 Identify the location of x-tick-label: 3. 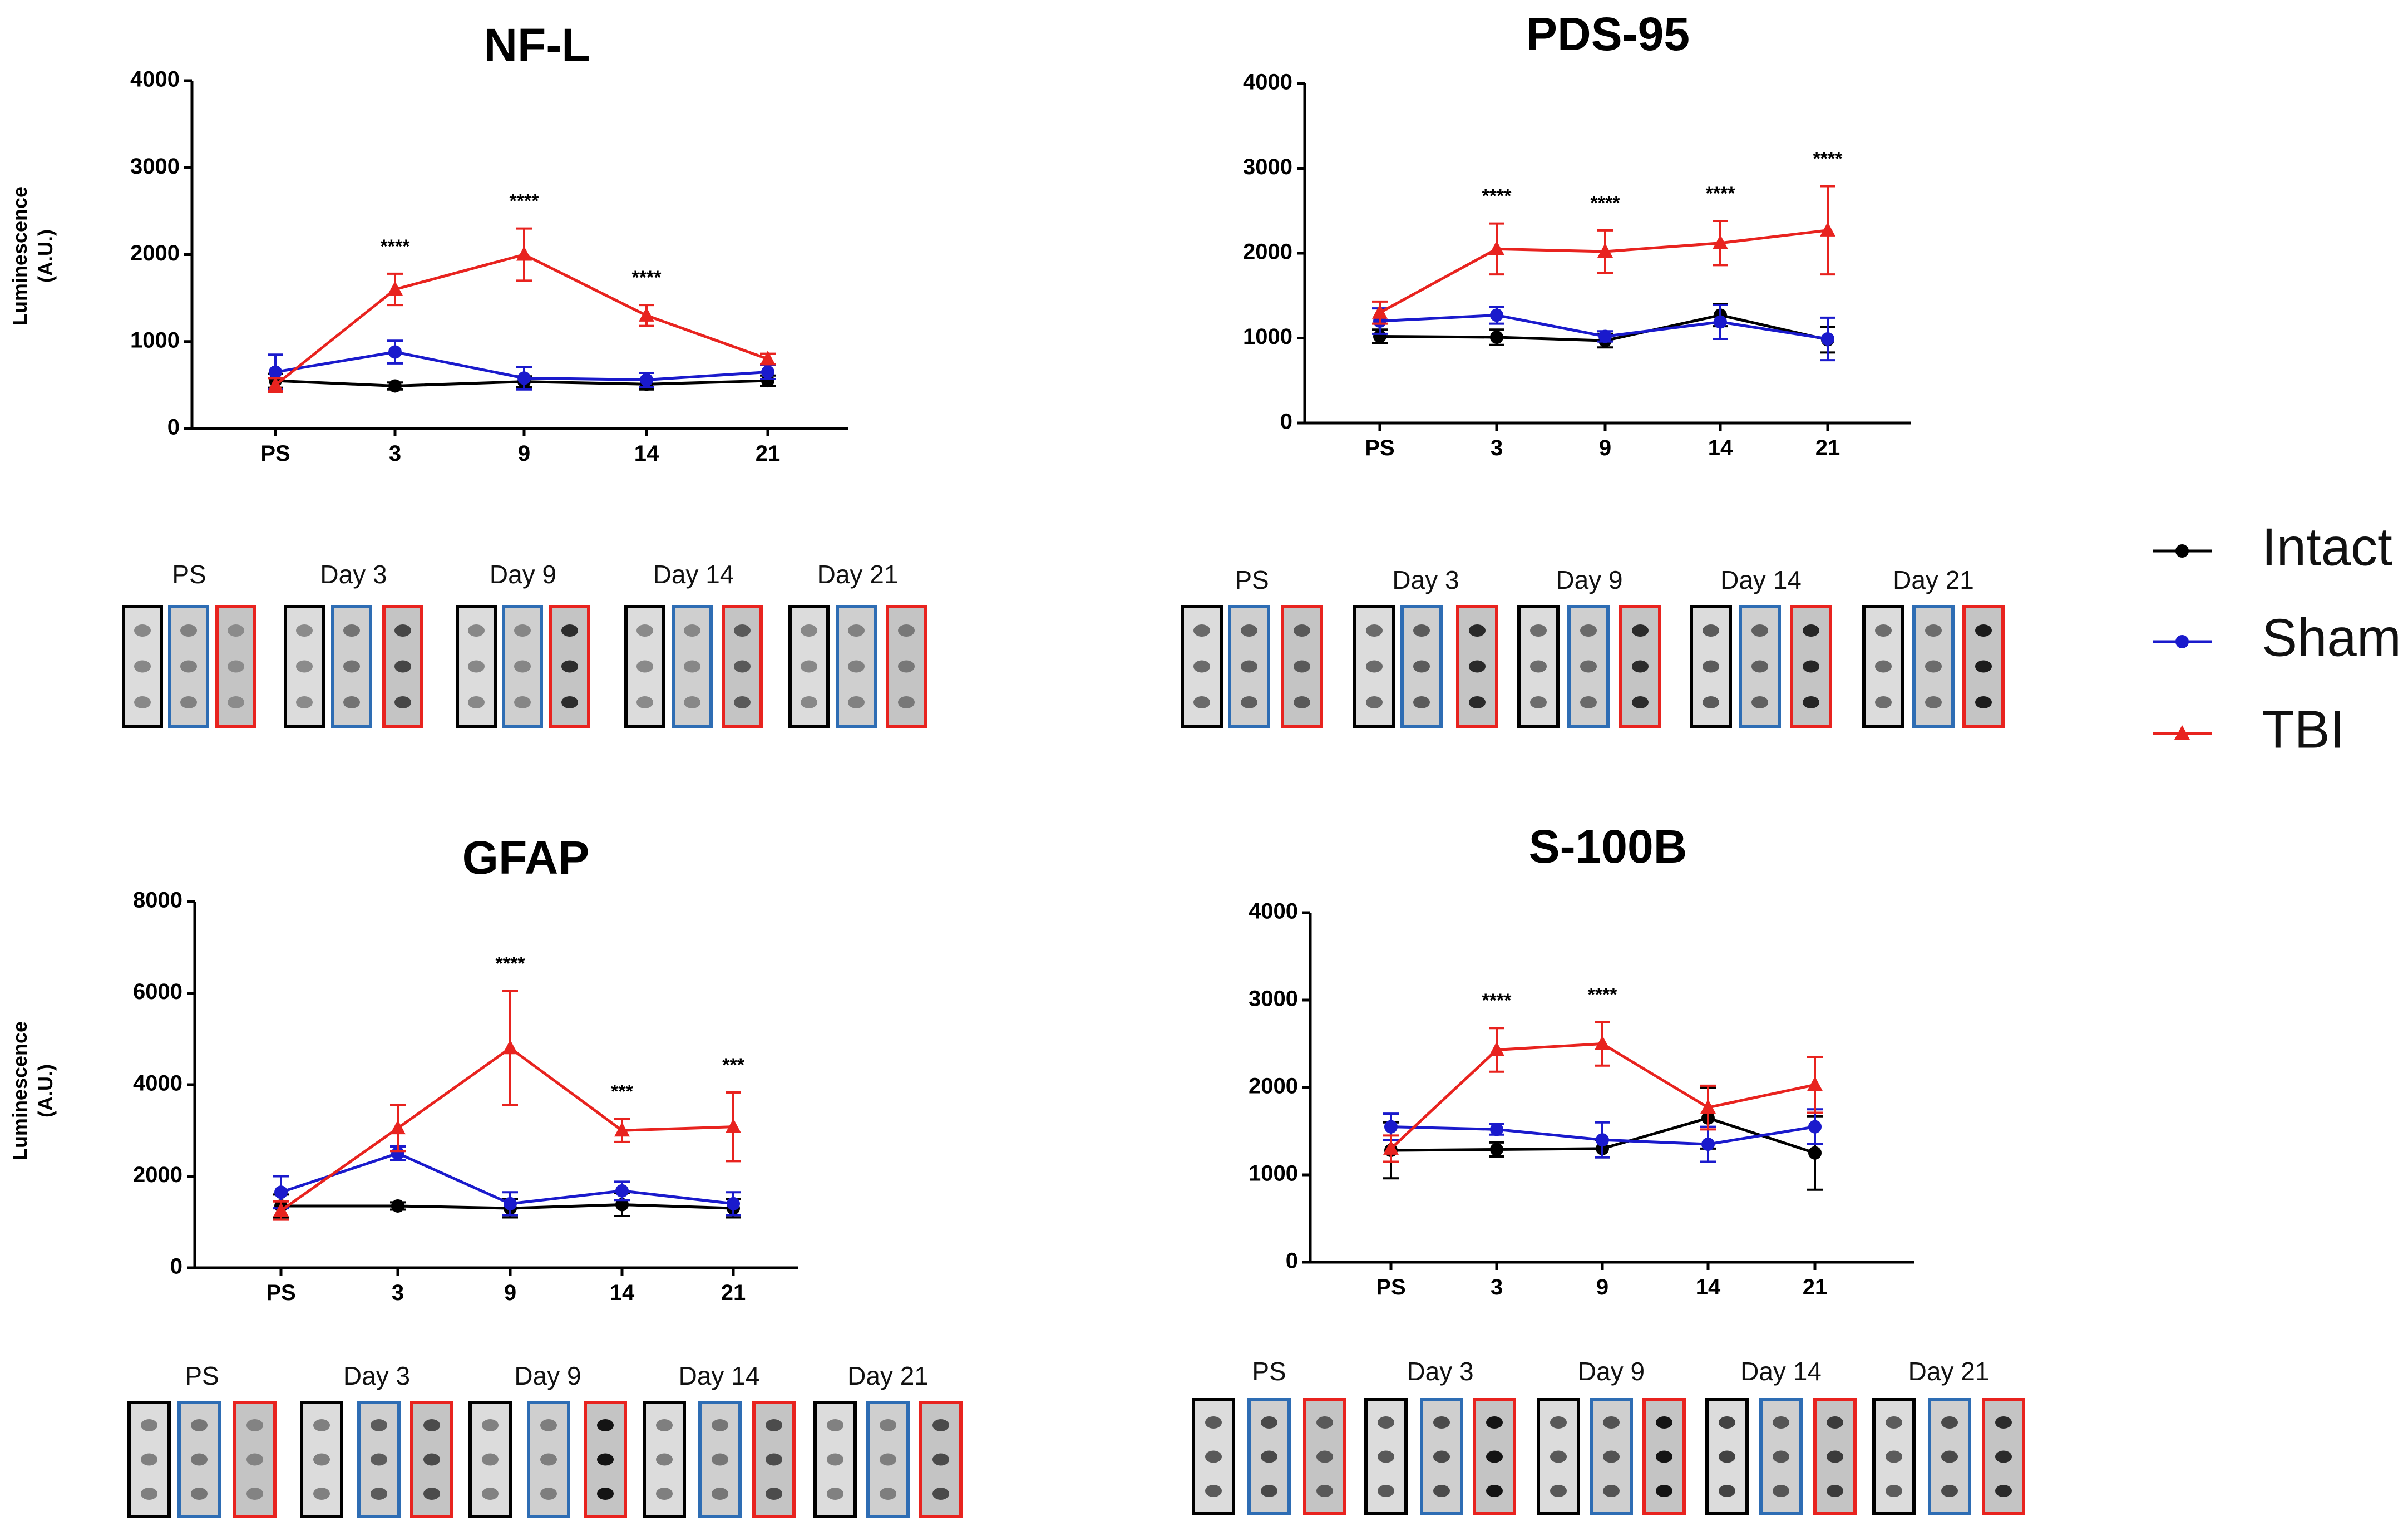
(398, 1293).